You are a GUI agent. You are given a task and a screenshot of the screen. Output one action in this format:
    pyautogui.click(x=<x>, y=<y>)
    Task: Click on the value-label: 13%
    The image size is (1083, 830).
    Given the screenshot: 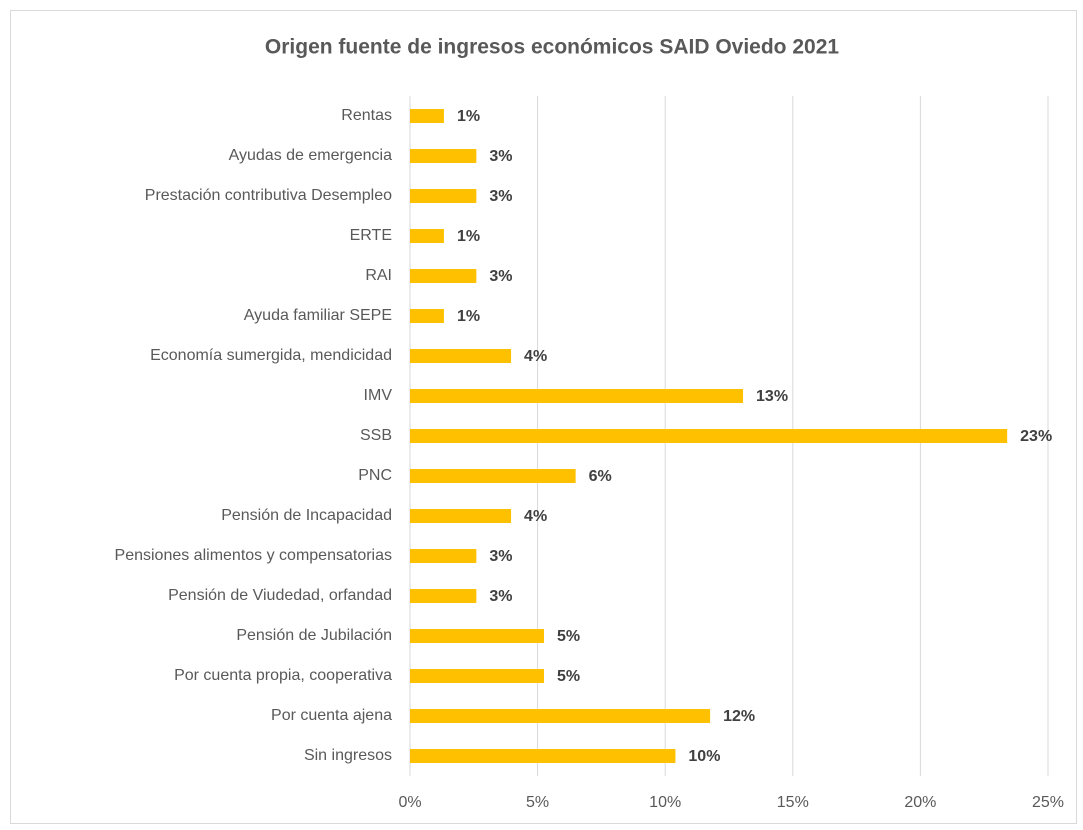 What is the action you would take?
    pyautogui.click(x=772, y=396)
    